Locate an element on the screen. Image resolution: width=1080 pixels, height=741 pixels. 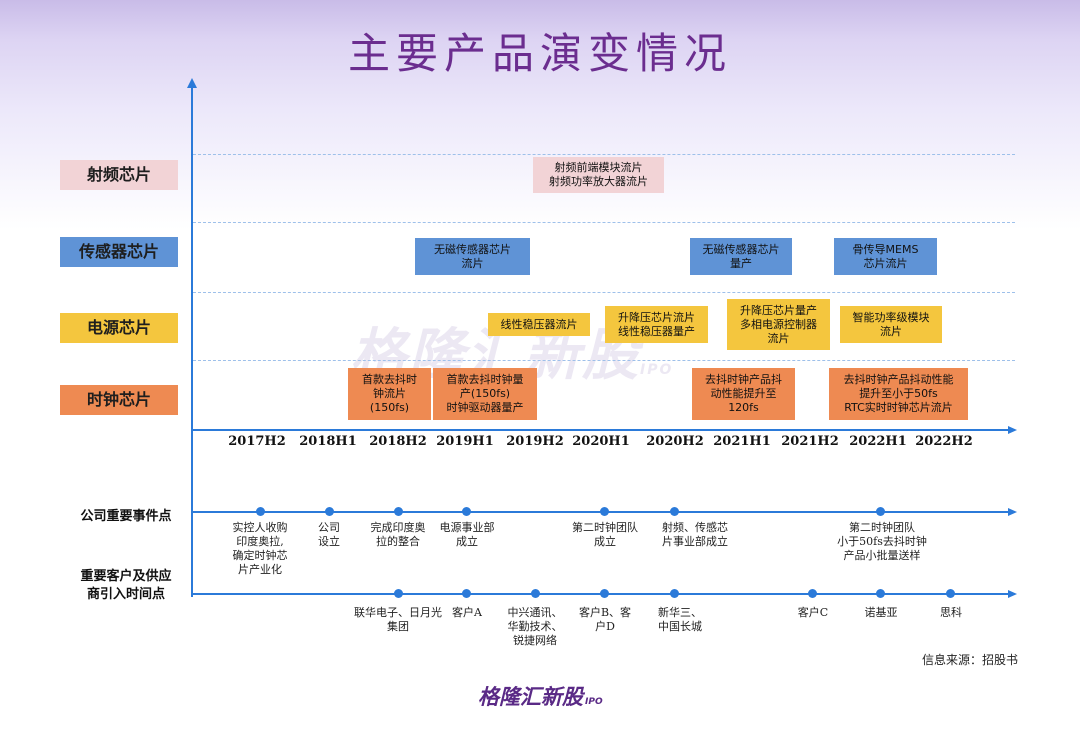
category-sensor-chip: 传感器芯片 is located at coordinates (119, 252).